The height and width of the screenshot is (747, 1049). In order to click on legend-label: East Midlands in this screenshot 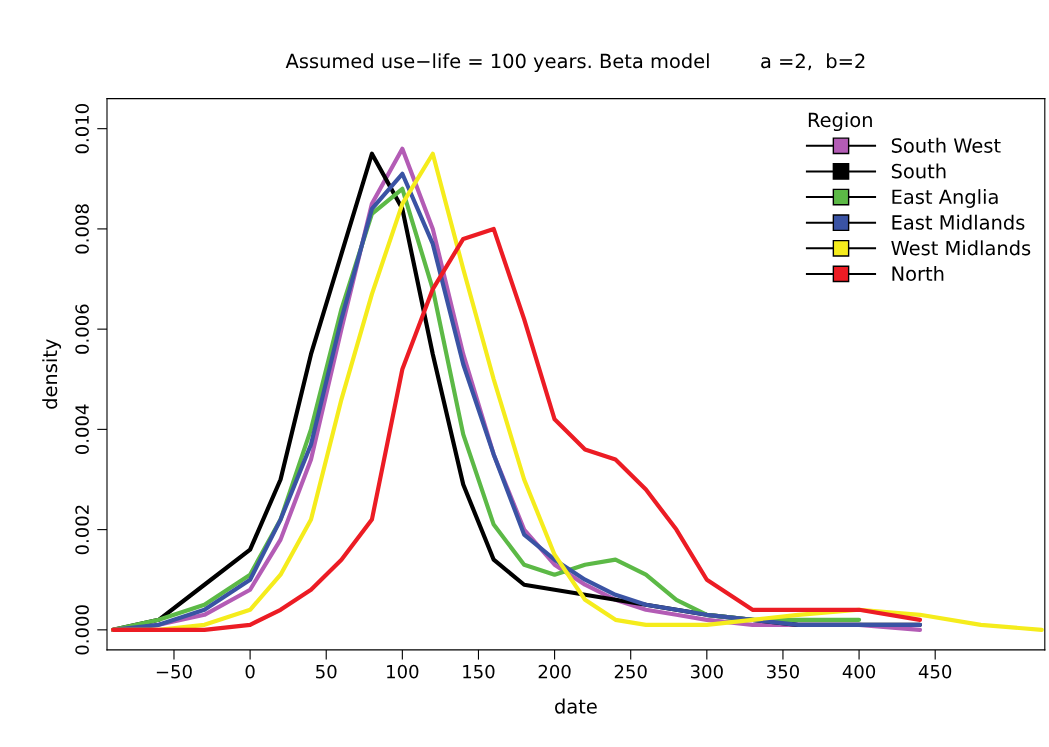, I will do `click(958, 222)`.